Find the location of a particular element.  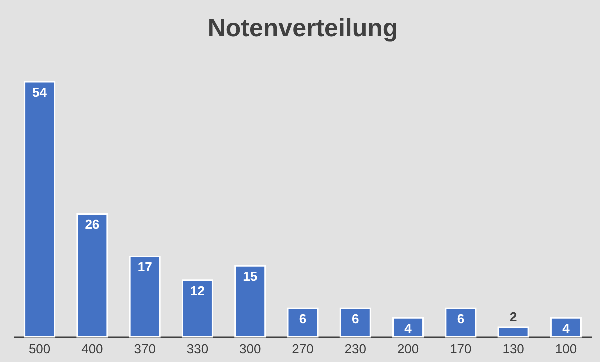

x-tick-label: 170 is located at coordinates (461, 349).